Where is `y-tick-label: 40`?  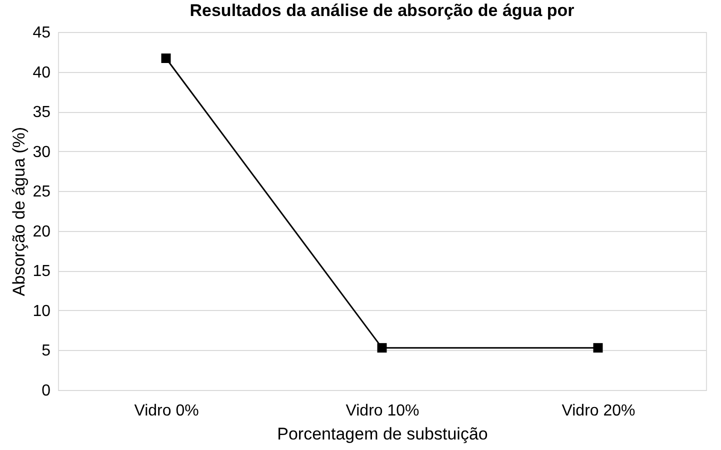 y-tick-label: 40 is located at coordinates (41, 73).